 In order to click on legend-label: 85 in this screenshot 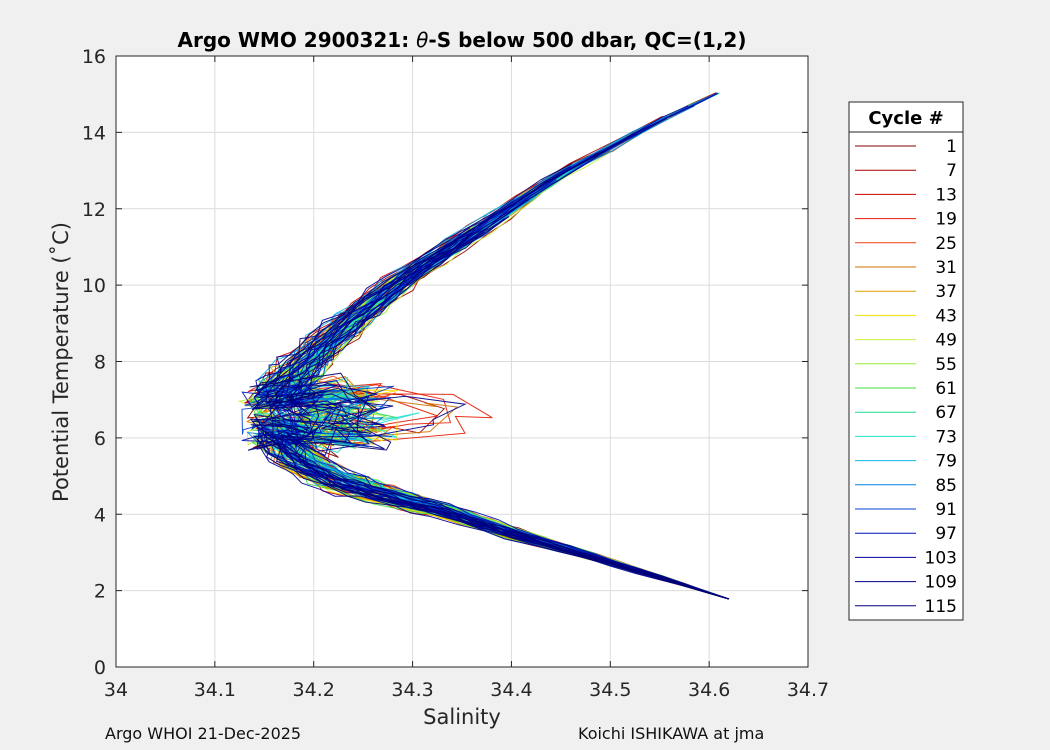, I will do `click(946, 486)`.